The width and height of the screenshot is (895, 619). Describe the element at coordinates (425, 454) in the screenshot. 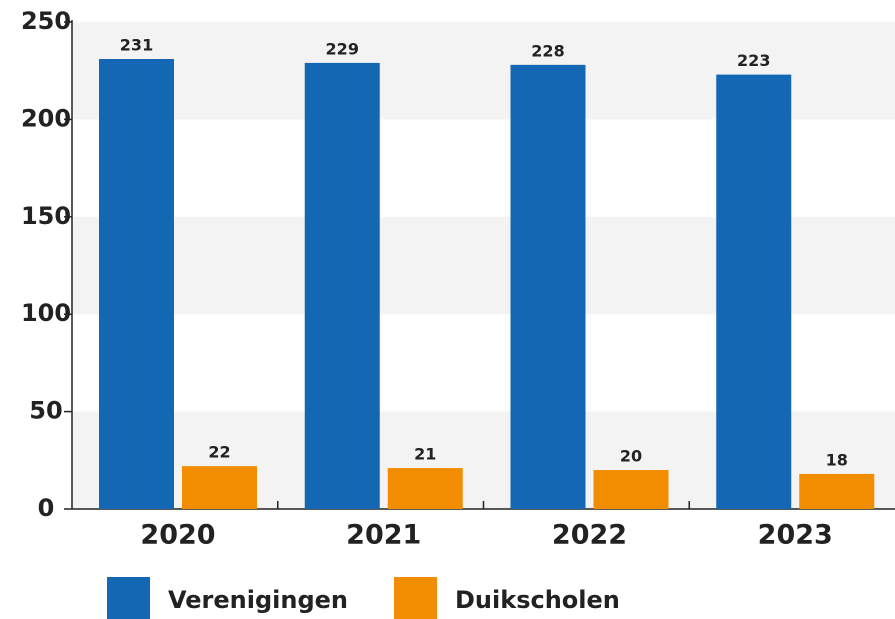

I see `data-label: 21` at that location.